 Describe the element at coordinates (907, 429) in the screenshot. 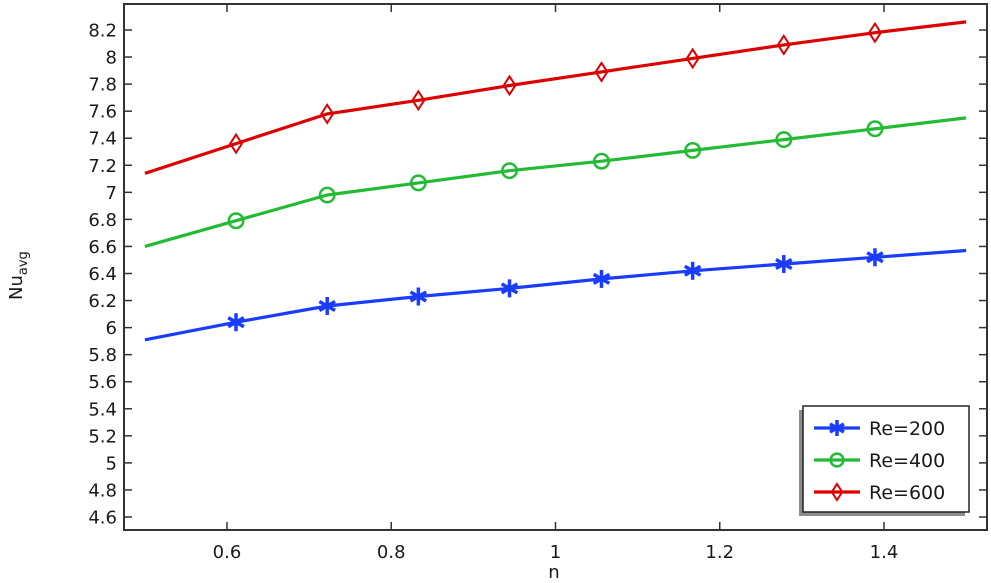

I see `legend-label: Re=200` at that location.